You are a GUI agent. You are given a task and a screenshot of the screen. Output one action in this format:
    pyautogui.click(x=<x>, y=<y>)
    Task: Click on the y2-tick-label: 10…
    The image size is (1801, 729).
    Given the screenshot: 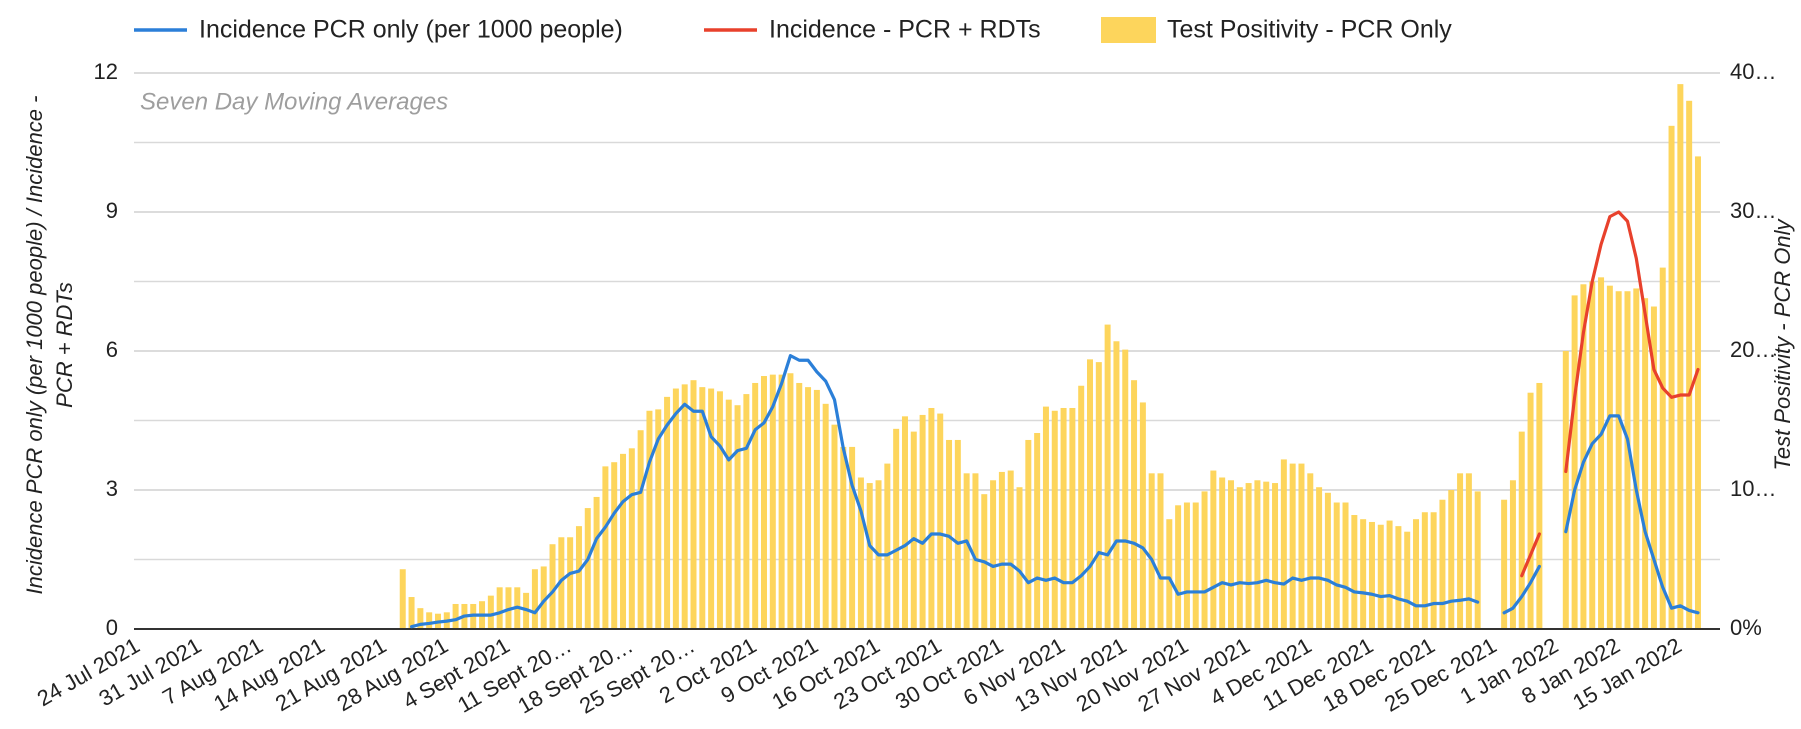 What is the action you would take?
    pyautogui.click(x=1753, y=488)
    